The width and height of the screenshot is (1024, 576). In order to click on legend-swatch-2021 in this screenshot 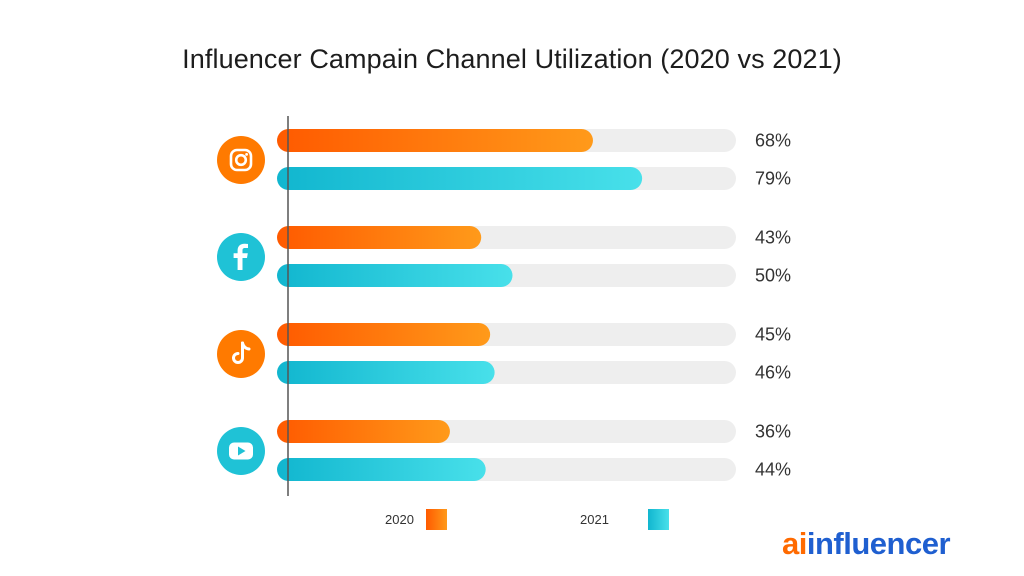, I will do `click(658, 519)`.